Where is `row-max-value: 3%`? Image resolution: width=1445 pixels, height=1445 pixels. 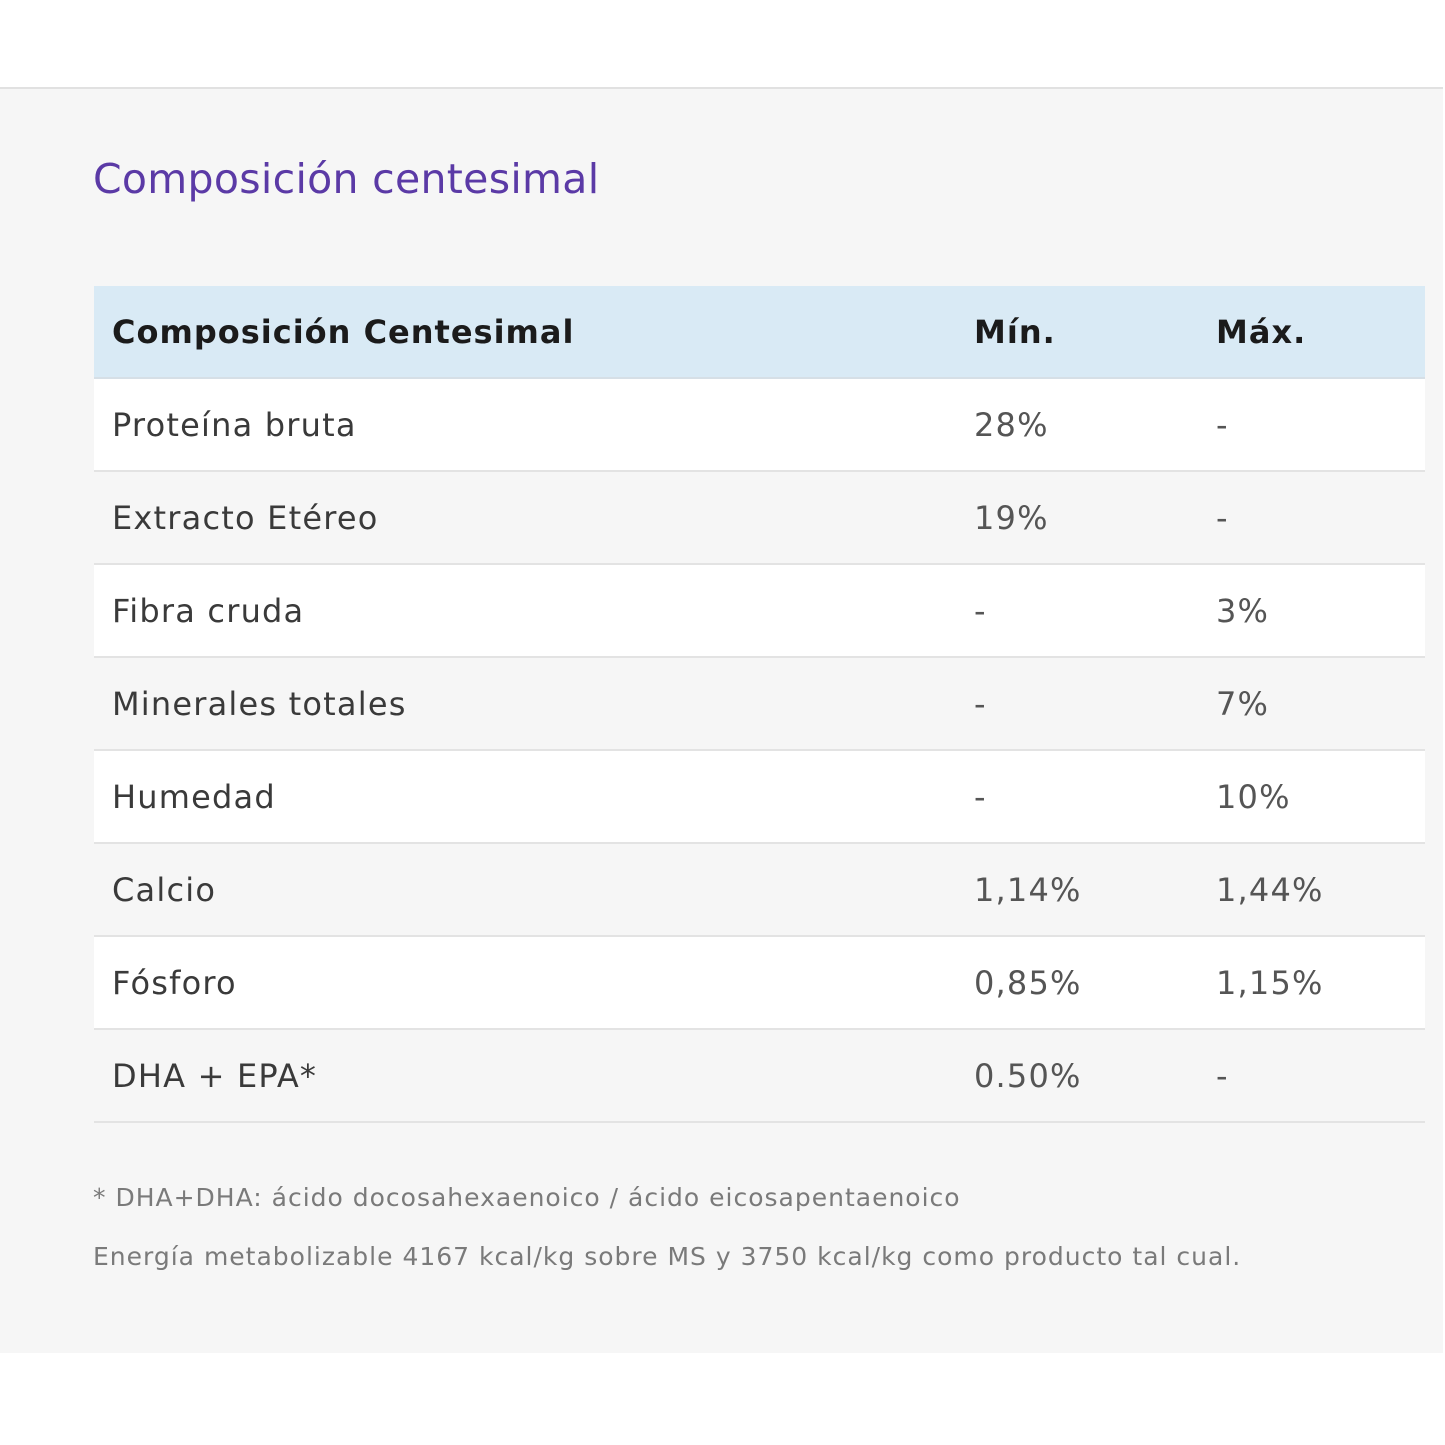
row-max-value: 3% is located at coordinates (1311, 611).